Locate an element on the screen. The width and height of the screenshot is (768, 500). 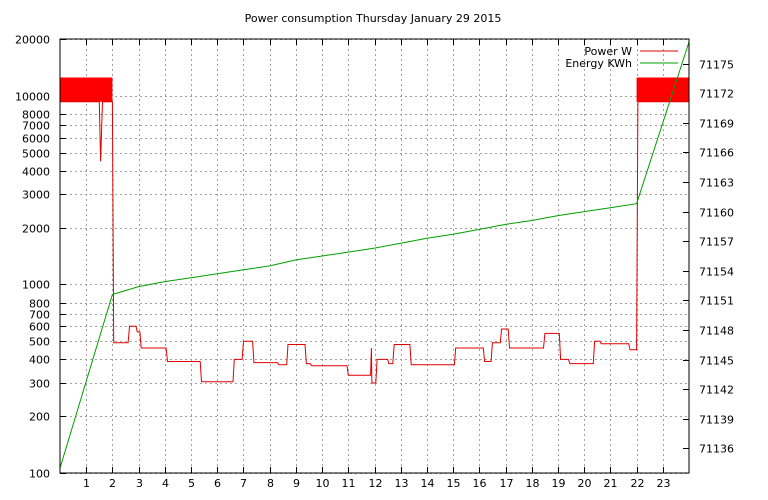
y-tick-label: 200 is located at coordinates (39, 417).